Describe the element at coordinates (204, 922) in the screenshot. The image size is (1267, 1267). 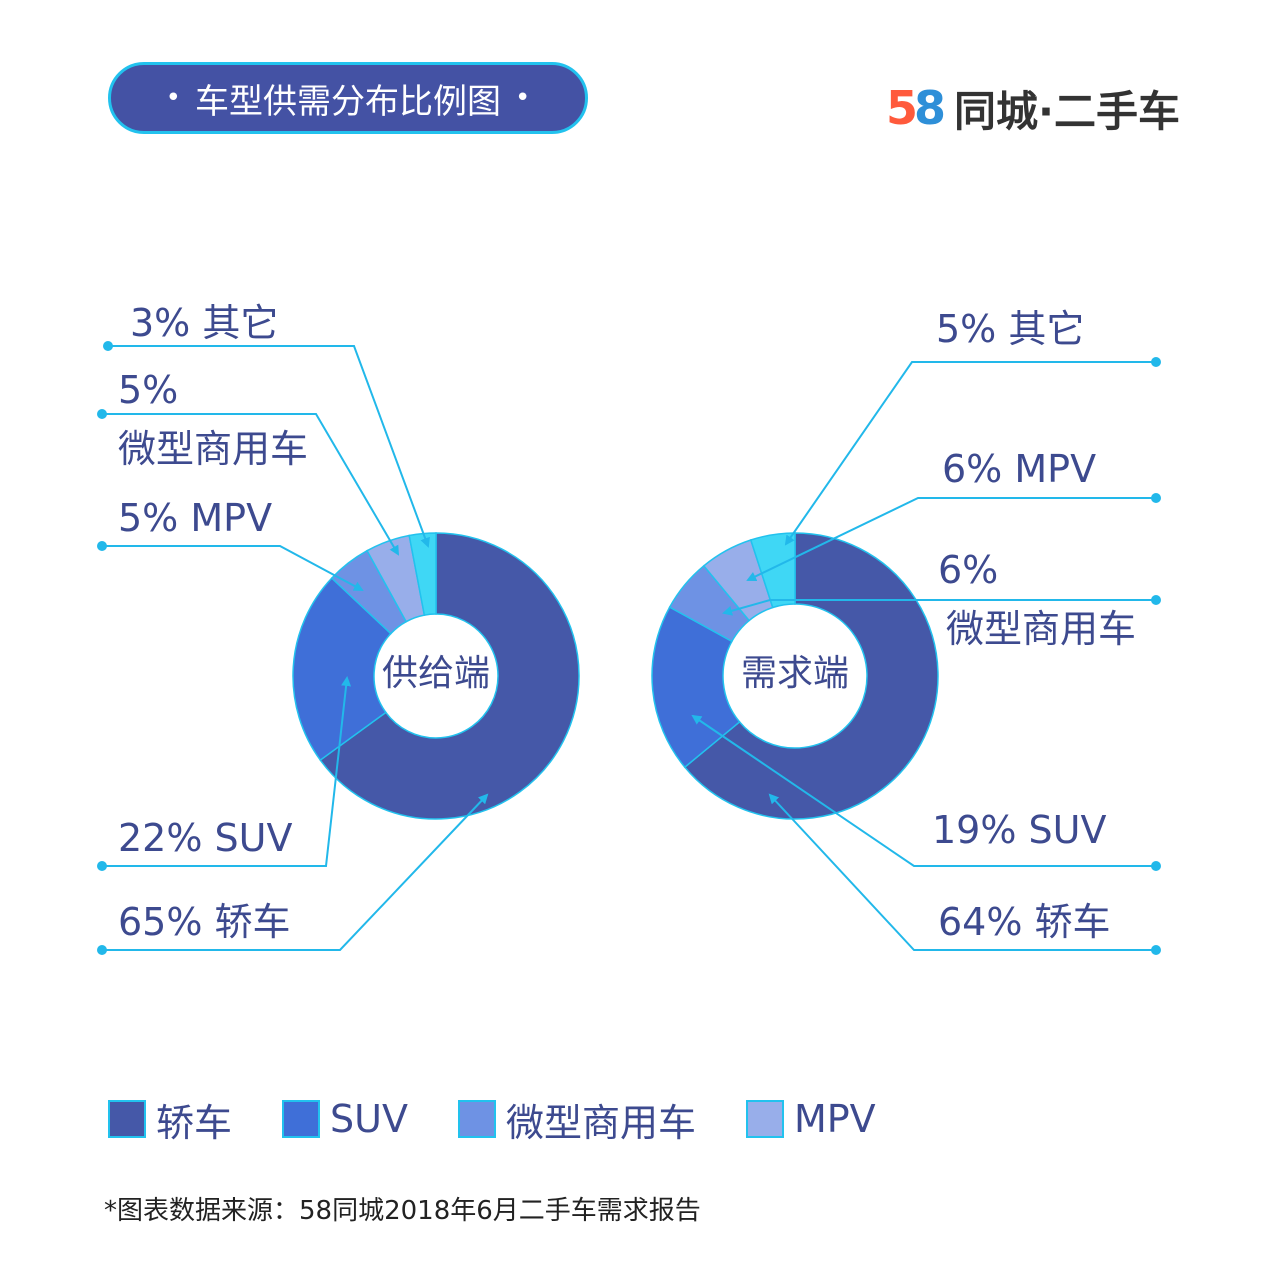
I see `label-supply-sedan: 65% 轿车` at that location.